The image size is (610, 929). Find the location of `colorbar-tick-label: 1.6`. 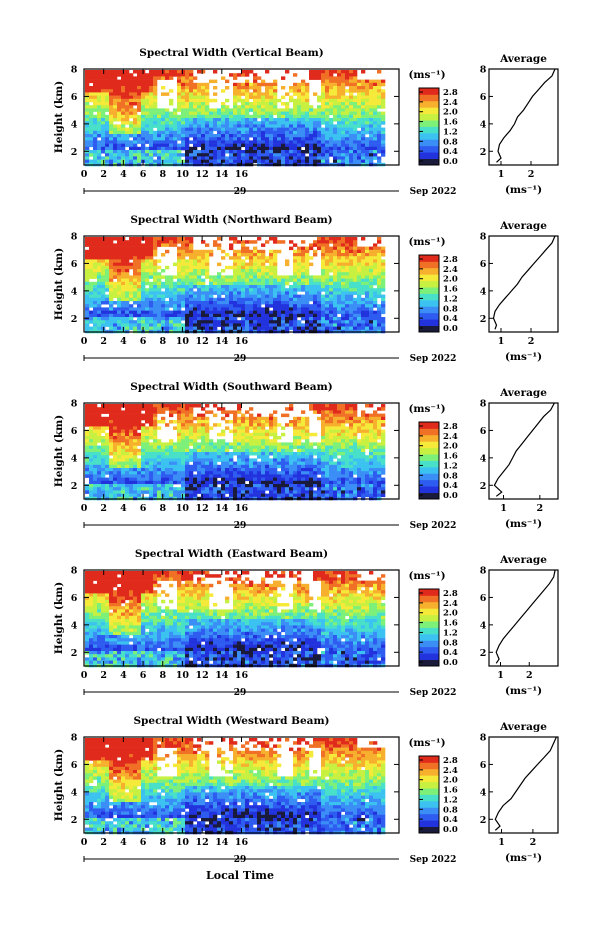

colorbar-tick-label: 1.6 is located at coordinates (450, 123).